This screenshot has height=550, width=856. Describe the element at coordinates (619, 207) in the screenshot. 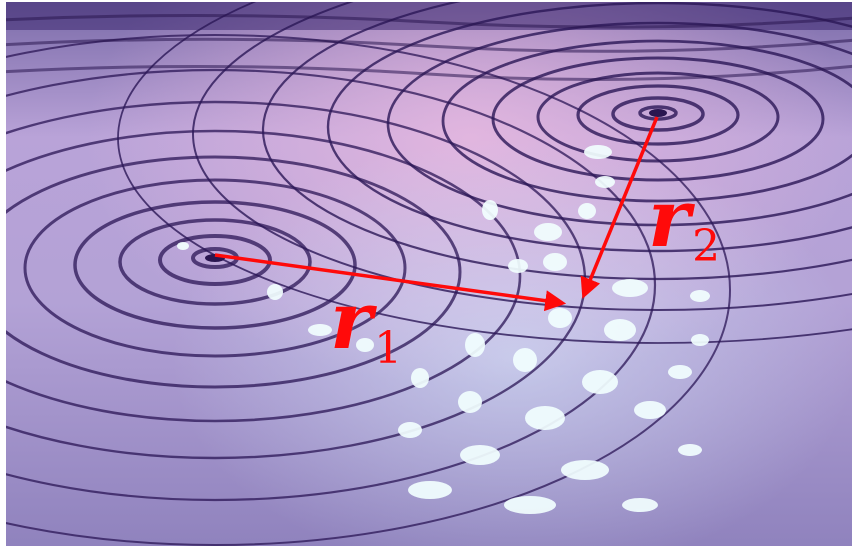

I see `r2-arrow` at that location.